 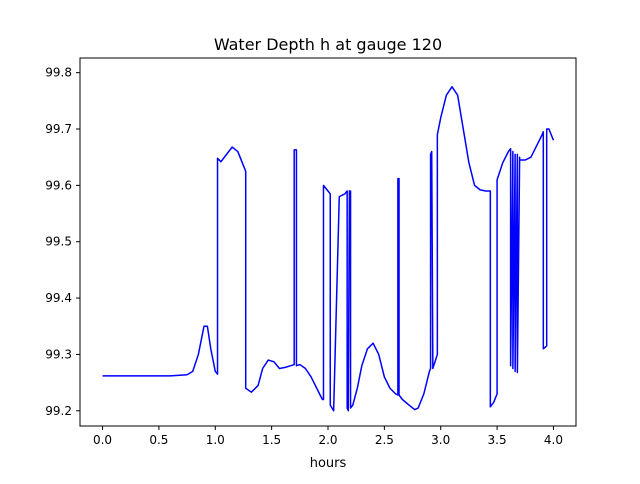 I want to click on x-tick-label-7: 3.5, so click(x=497, y=440).